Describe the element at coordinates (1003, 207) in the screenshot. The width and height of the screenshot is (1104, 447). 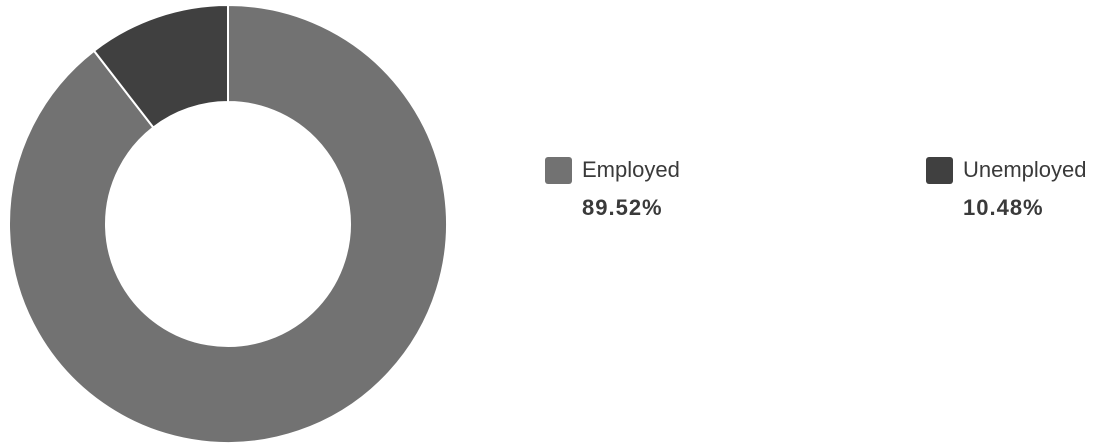
I see `legend-value-unemployed: 10.48%` at that location.